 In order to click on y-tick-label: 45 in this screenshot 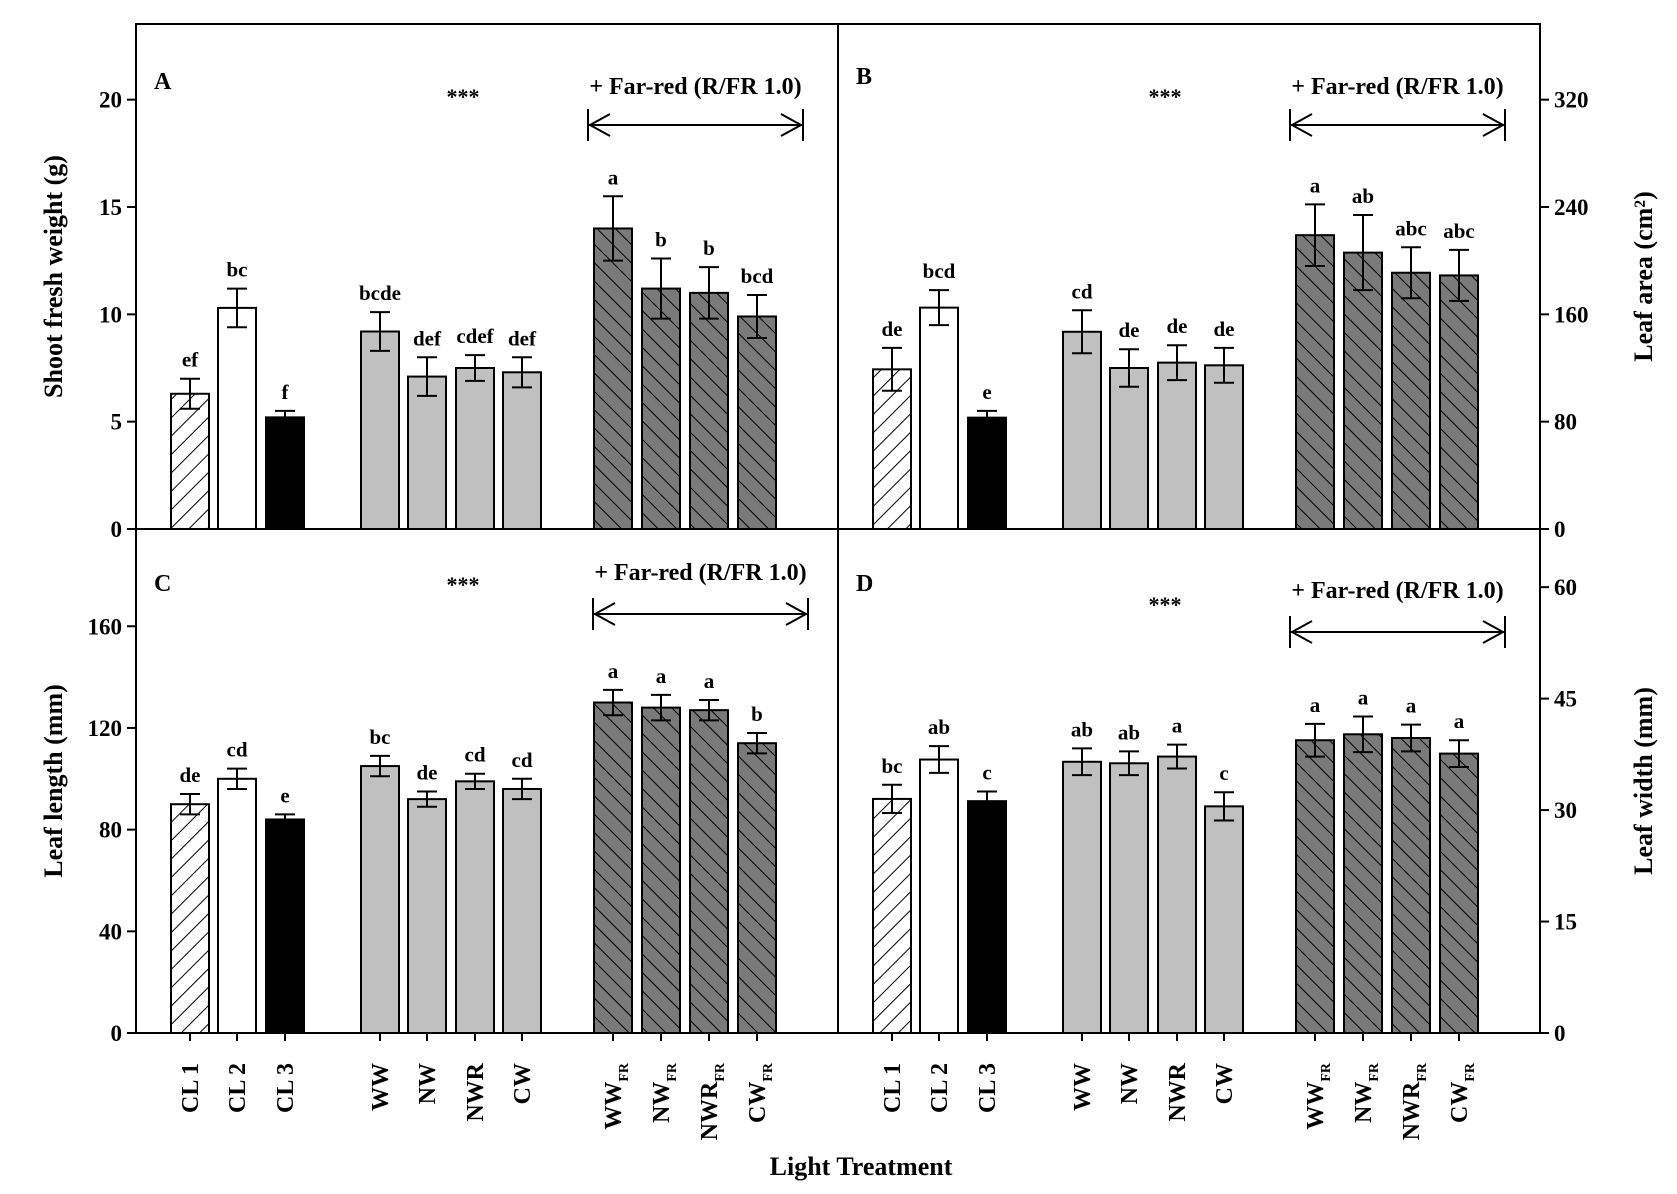, I will do `click(1565, 699)`.